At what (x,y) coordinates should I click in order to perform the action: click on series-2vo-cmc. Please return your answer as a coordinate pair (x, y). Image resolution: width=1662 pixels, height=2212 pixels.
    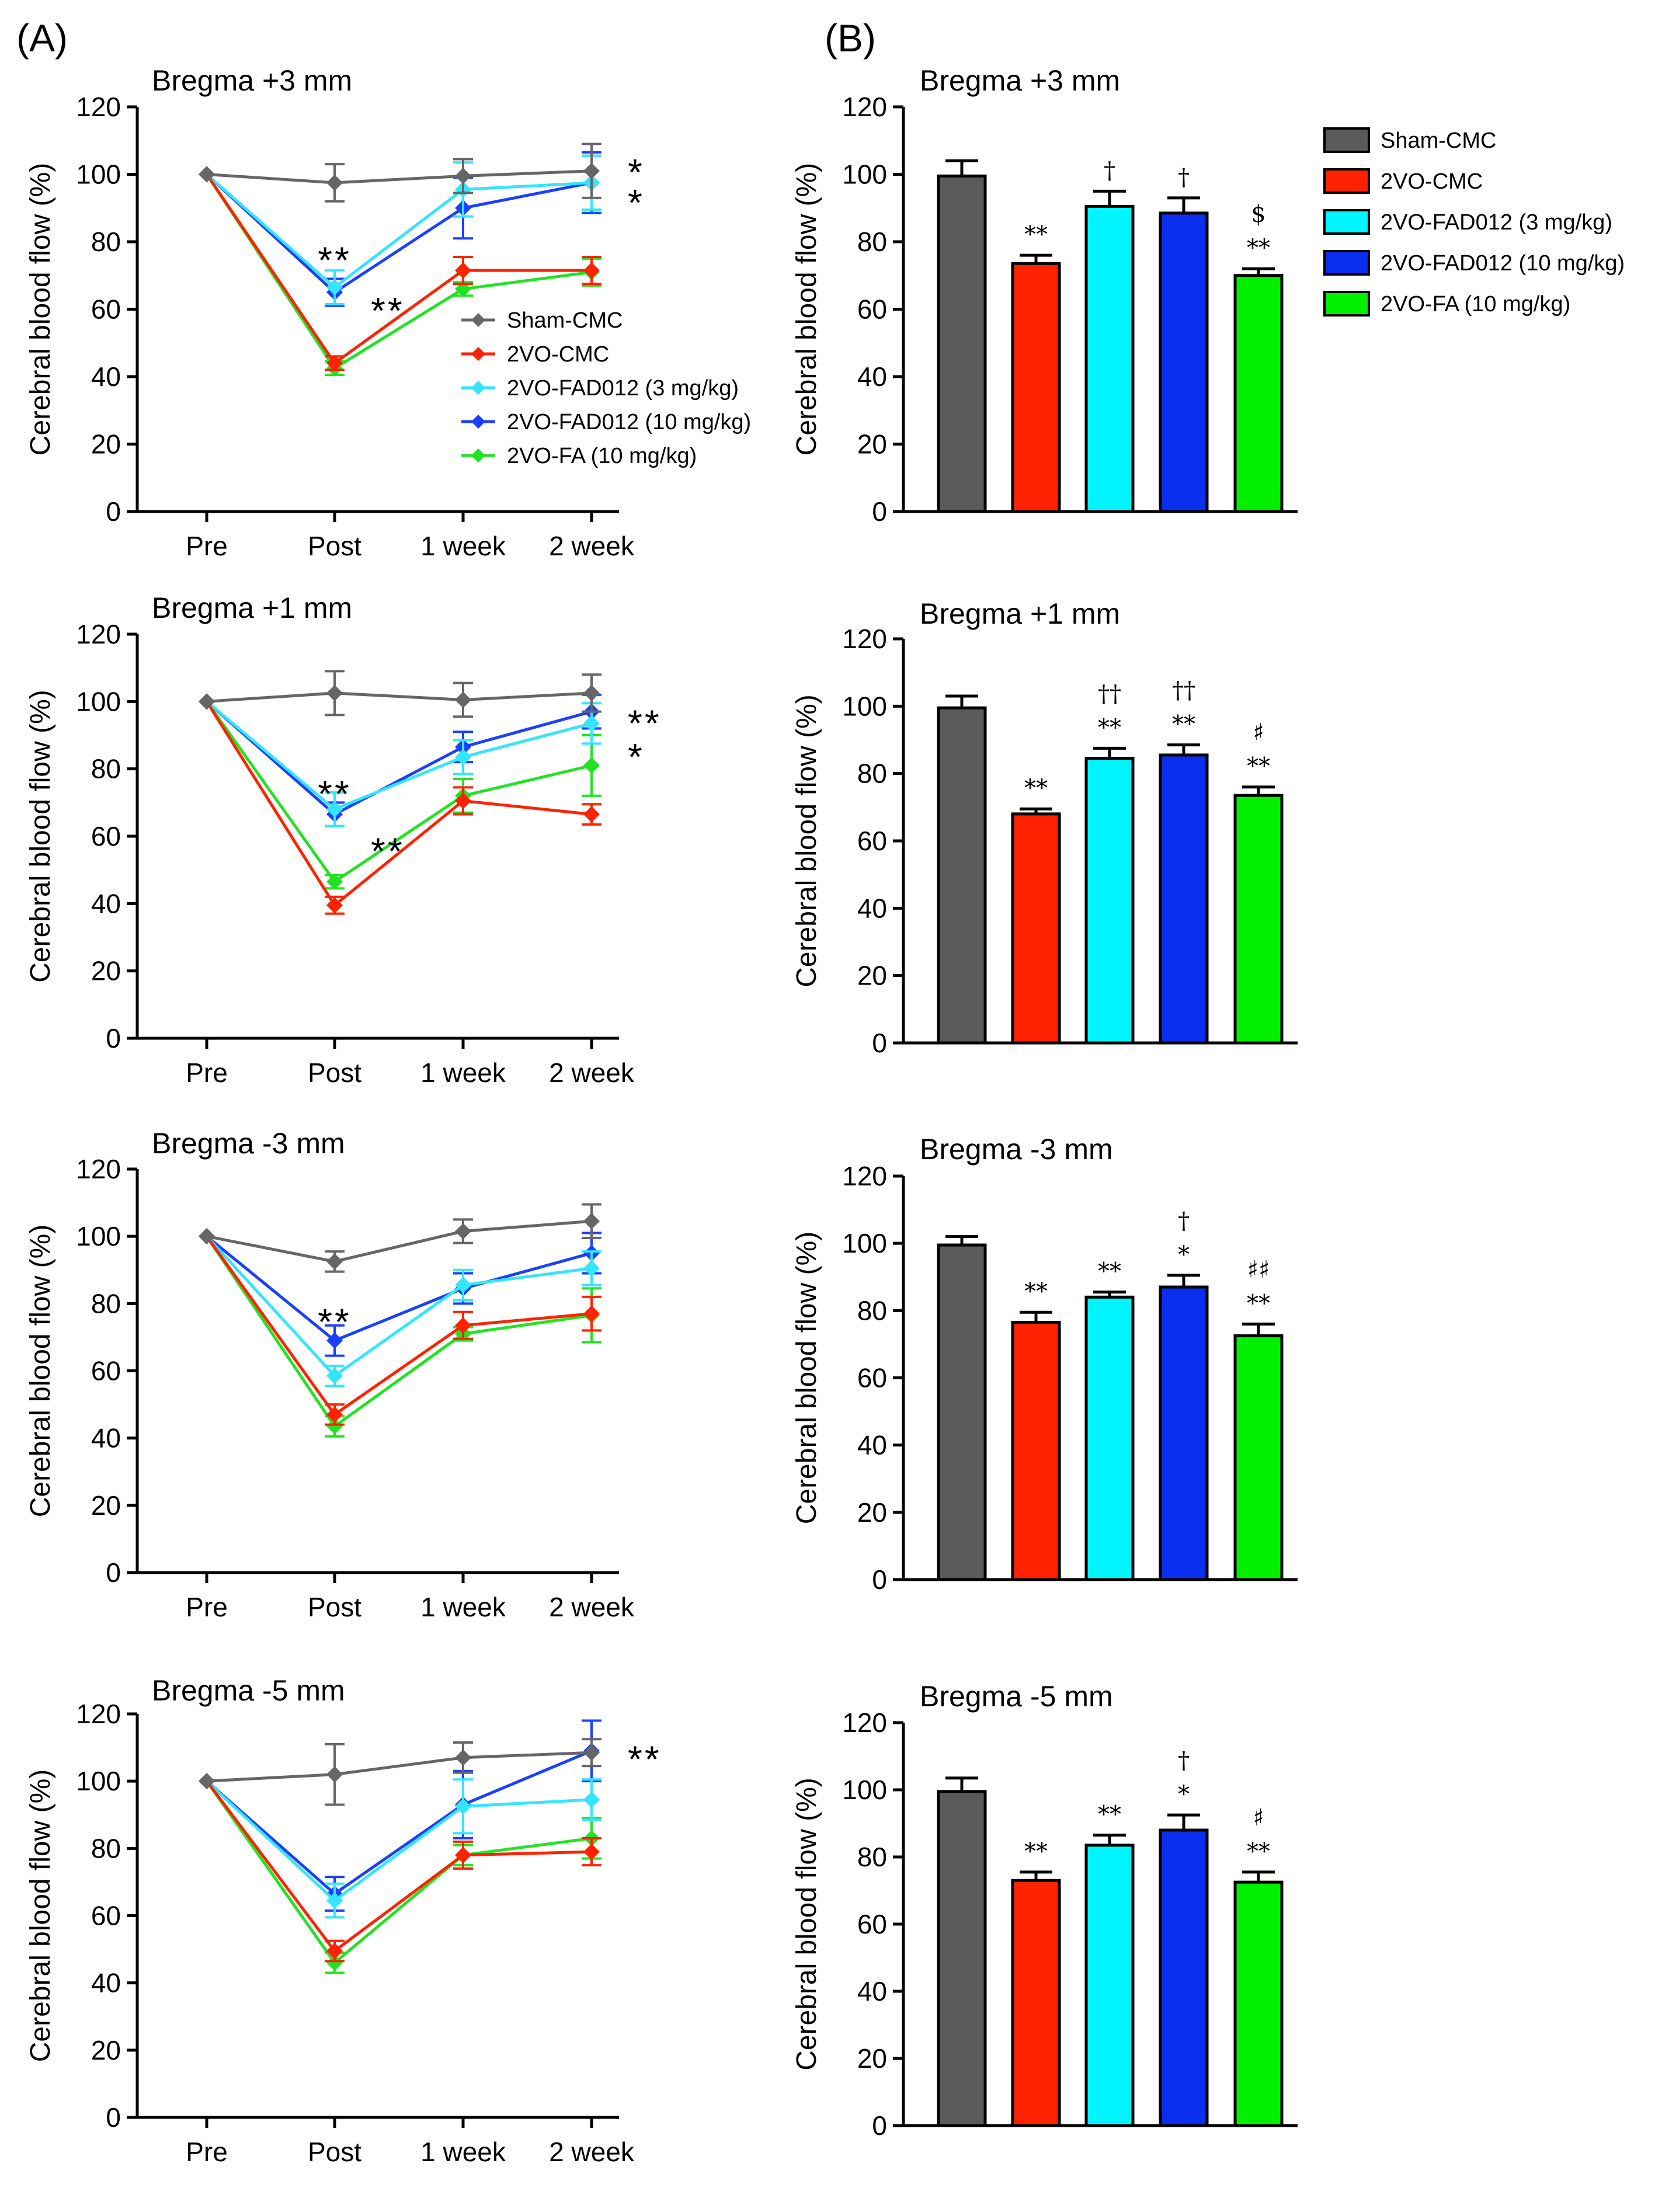
    Looking at the image, I should click on (400, 268).